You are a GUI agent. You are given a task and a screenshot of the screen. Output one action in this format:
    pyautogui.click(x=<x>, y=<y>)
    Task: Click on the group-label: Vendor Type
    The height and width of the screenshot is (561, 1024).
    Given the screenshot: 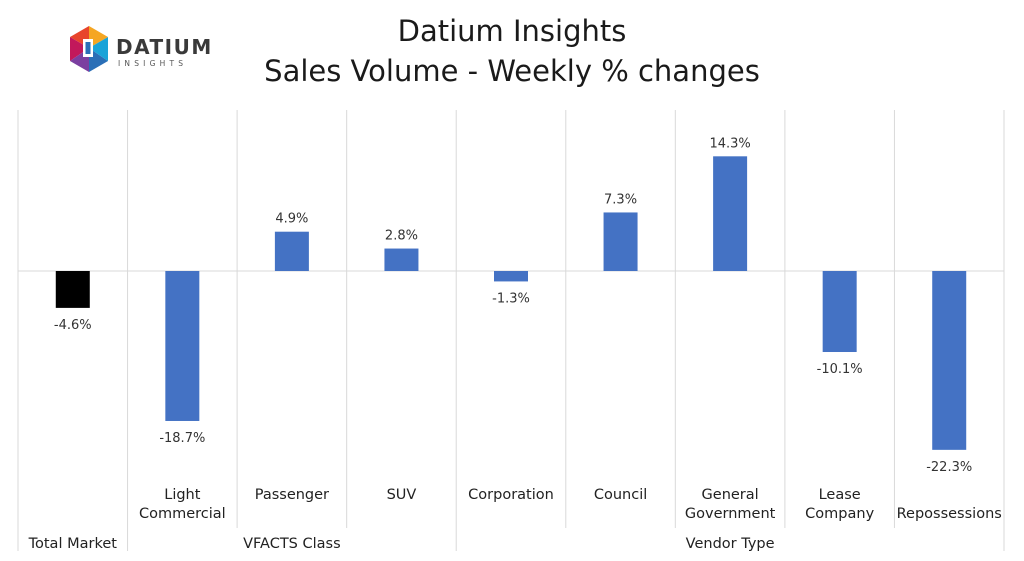 What is the action you would take?
    pyautogui.click(x=730, y=544)
    